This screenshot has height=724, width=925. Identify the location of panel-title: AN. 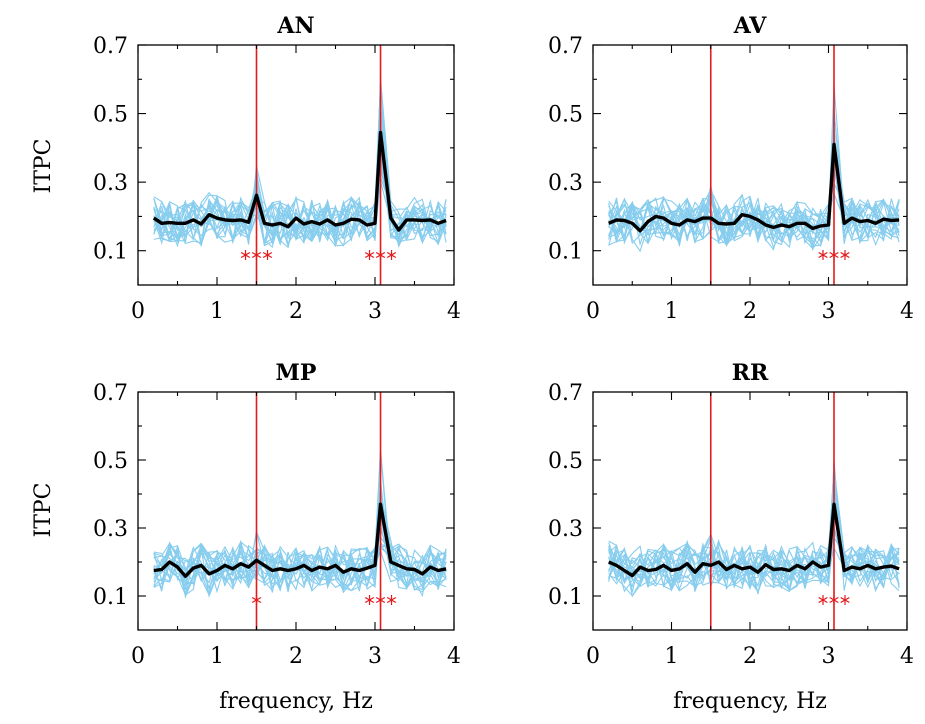
(295, 26).